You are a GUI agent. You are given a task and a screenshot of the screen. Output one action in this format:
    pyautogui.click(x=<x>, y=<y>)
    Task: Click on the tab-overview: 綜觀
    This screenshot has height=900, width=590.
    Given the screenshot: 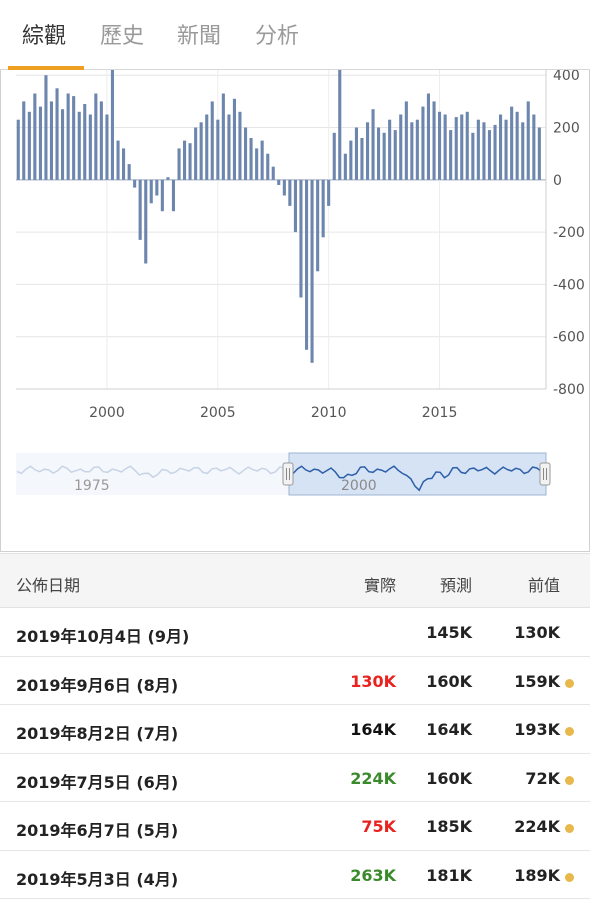 What is the action you would take?
    pyautogui.click(x=44, y=36)
    